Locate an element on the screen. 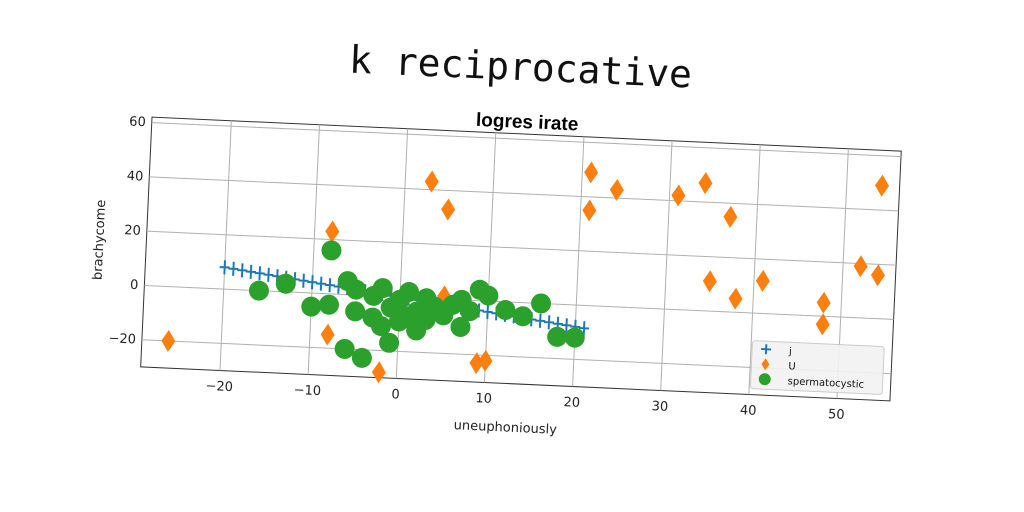 The image size is (1024, 512). legend-box is located at coordinates (817, 367).